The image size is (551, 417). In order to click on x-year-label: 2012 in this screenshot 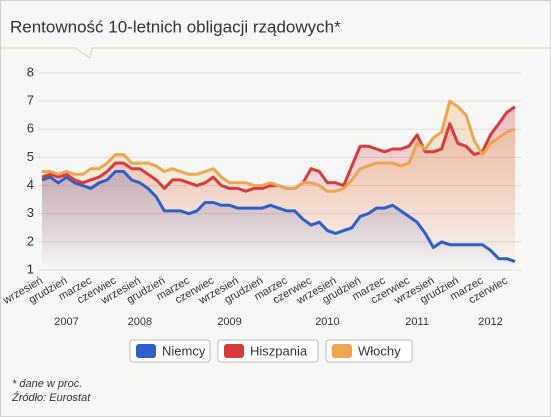, I will do `click(490, 322)`.